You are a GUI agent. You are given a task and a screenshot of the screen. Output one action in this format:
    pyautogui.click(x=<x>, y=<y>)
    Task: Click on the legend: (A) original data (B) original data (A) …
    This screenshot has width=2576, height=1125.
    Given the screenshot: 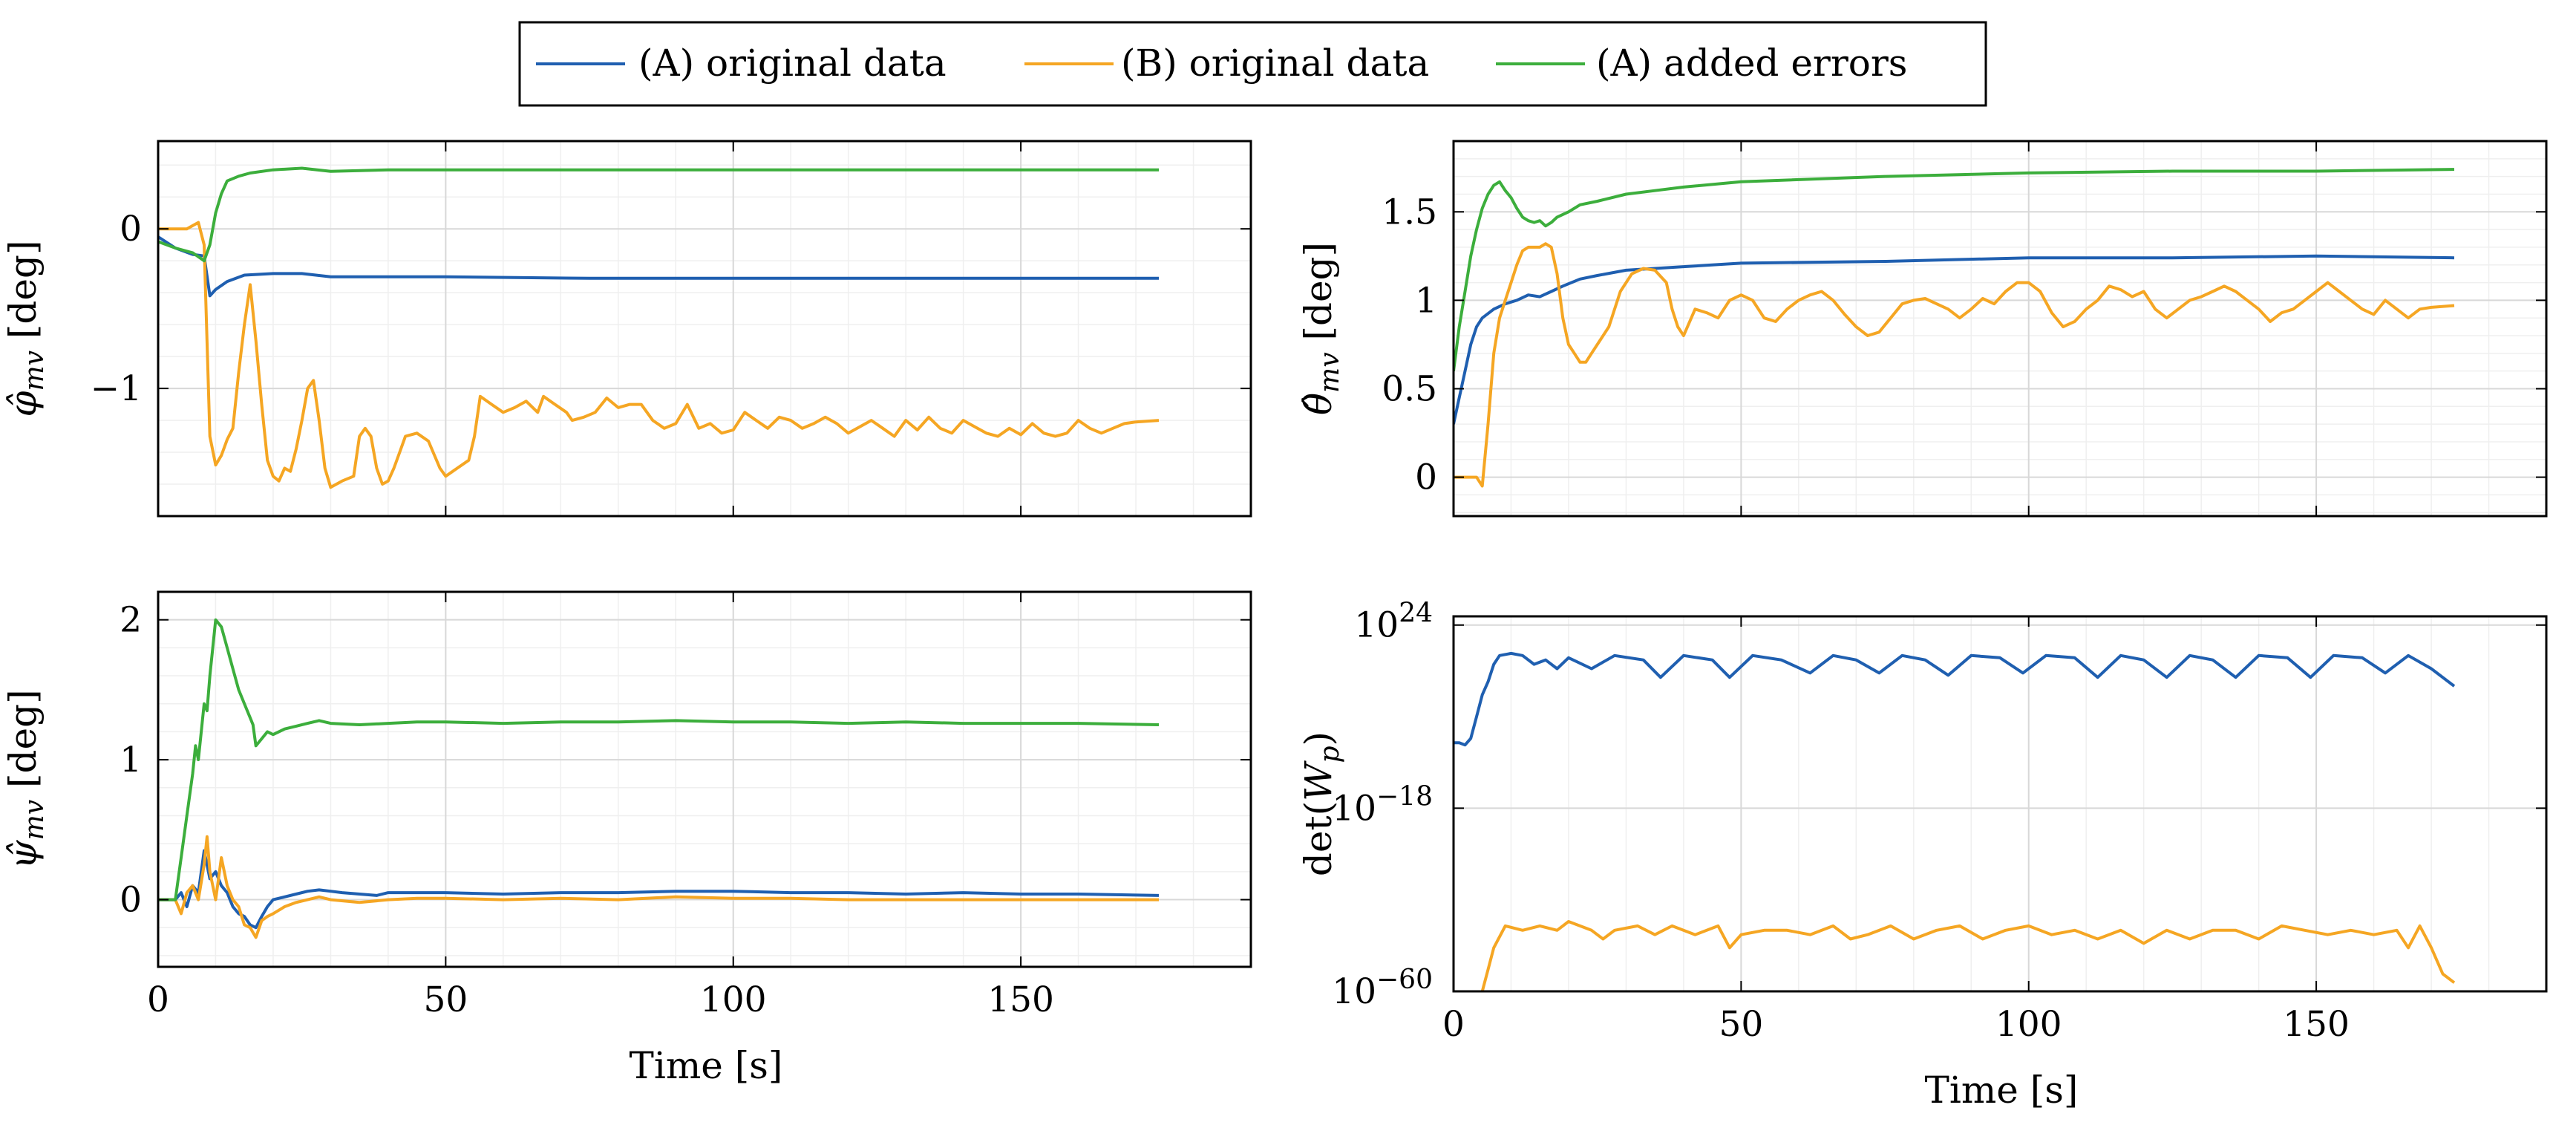 What is the action you would take?
    pyautogui.click(x=1252, y=64)
    